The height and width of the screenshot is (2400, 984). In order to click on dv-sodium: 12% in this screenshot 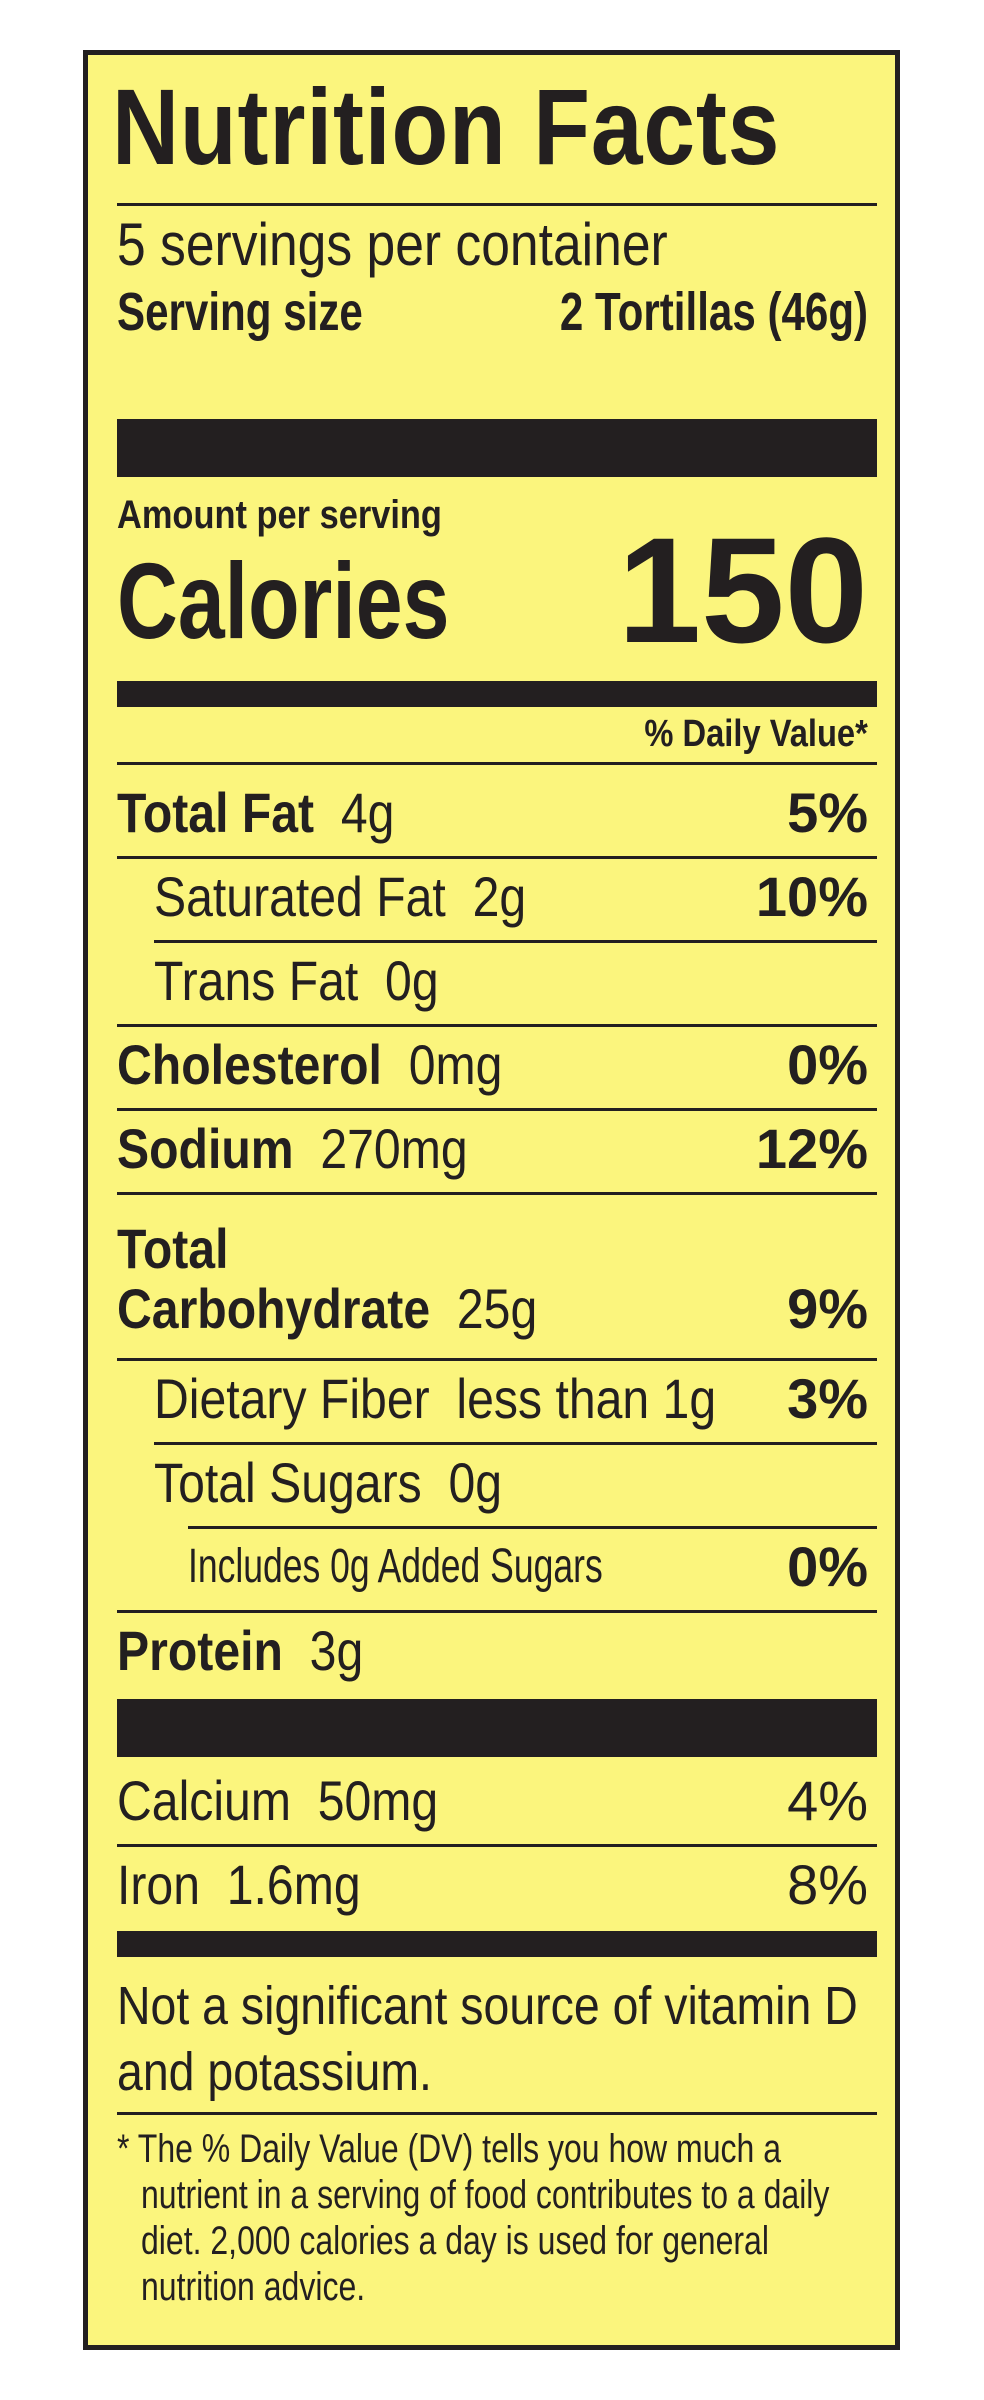, I will do `click(811, 1148)`.